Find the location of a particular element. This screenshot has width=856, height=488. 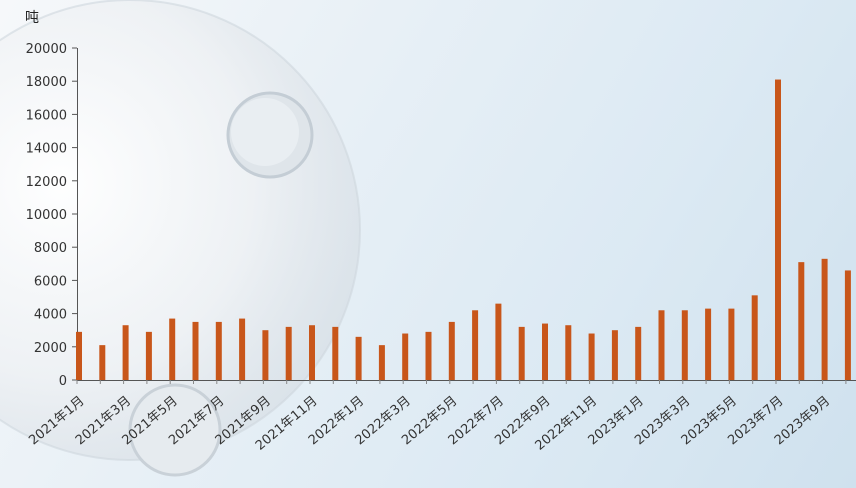

y-tick-label: 6000 is located at coordinates (50, 281).